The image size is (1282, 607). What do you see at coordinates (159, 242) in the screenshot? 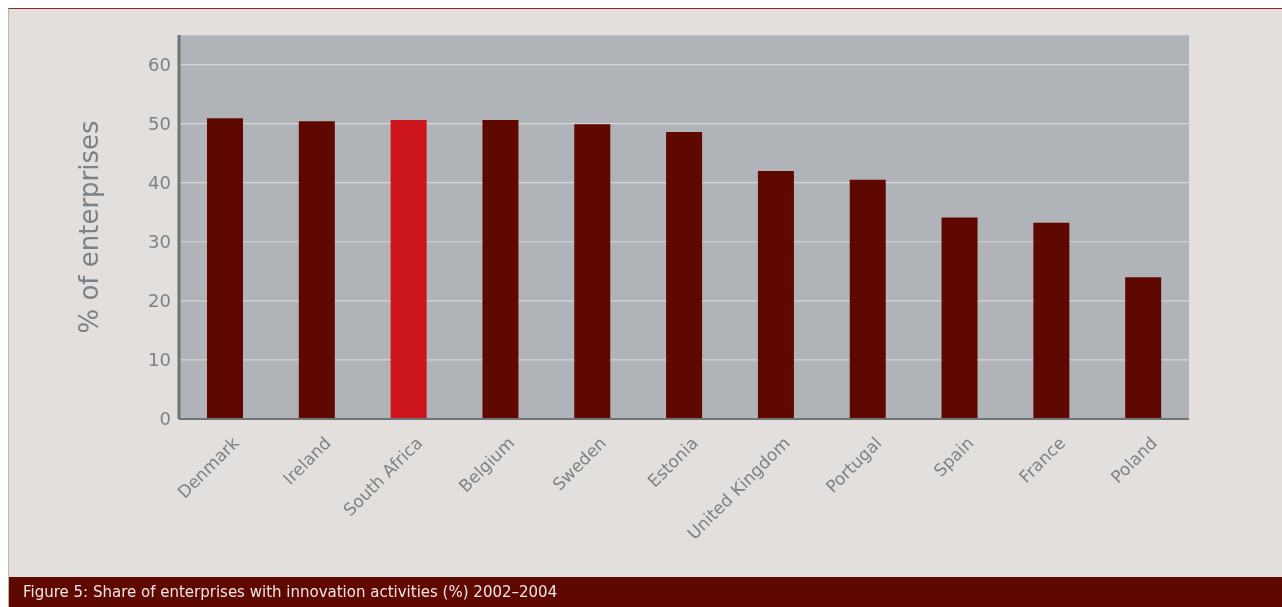
I see `y-tick-label: 30` at bounding box center [159, 242].